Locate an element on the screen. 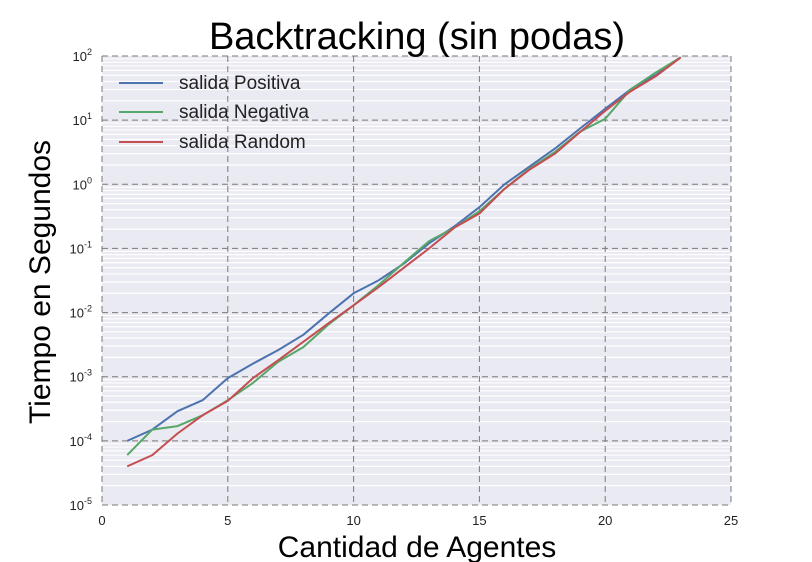 The height and width of the screenshot is (562, 812). x-tick-labels: 0 5 10 15 20 25 is located at coordinates (418, 520).